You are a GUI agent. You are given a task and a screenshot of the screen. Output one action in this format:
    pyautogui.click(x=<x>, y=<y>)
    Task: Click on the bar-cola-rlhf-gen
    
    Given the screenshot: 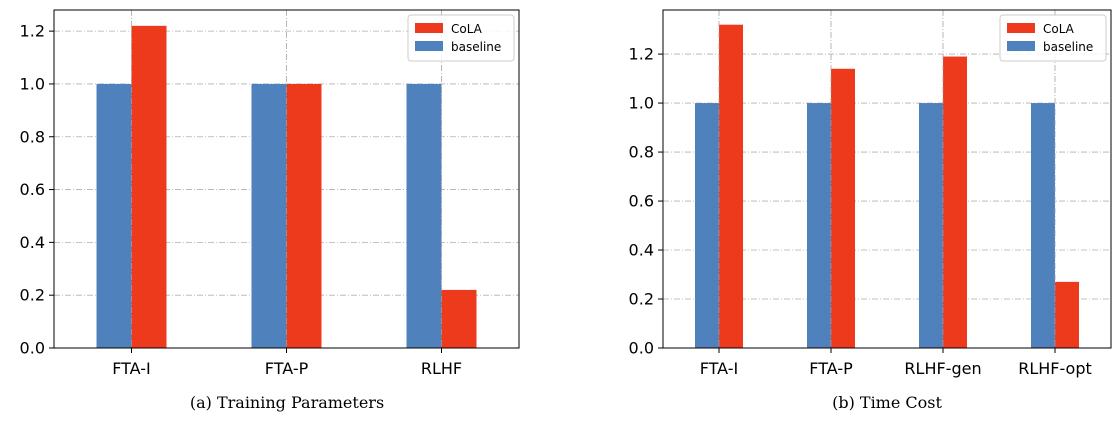 What is the action you would take?
    pyautogui.click(x=955, y=202)
    